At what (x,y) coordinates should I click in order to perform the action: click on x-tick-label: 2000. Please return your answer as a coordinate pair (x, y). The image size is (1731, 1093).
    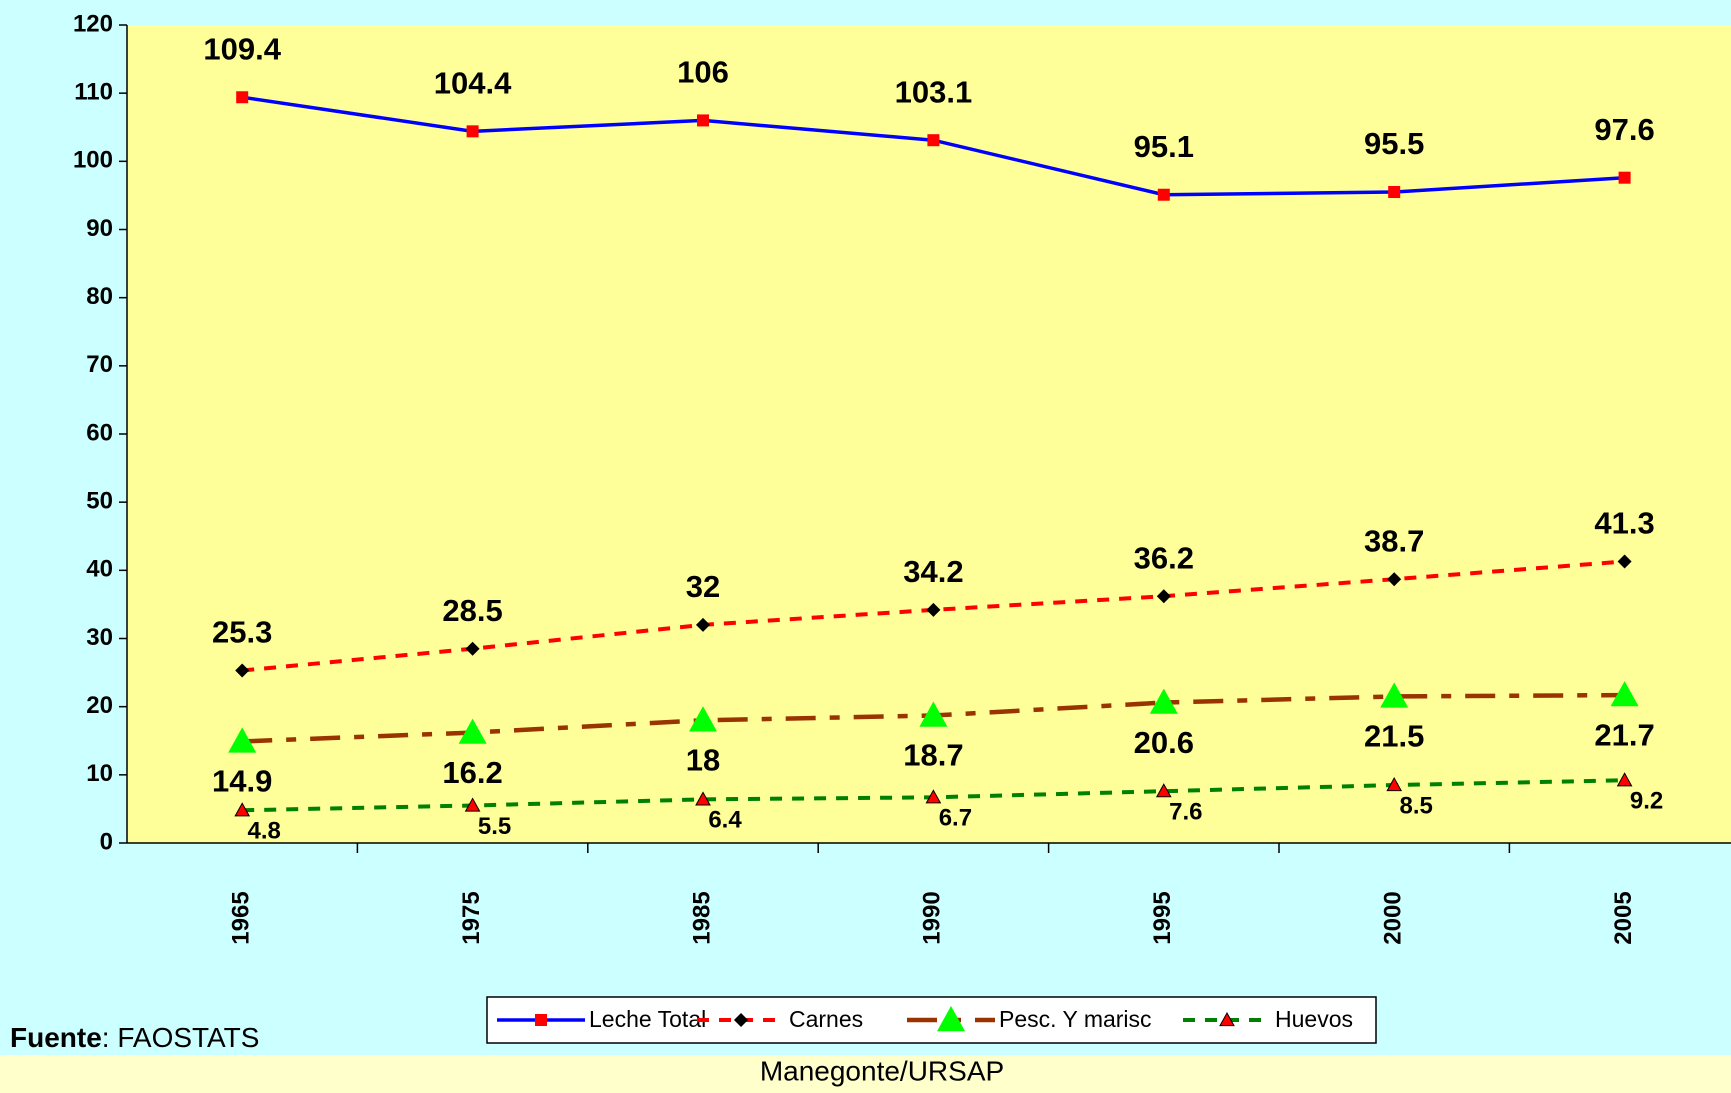
    Looking at the image, I should click on (1393, 917).